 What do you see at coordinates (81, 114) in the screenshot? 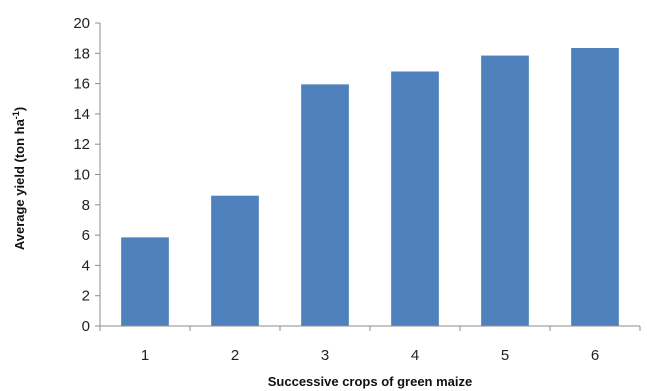
I see `y-tick-label: 14` at bounding box center [81, 114].